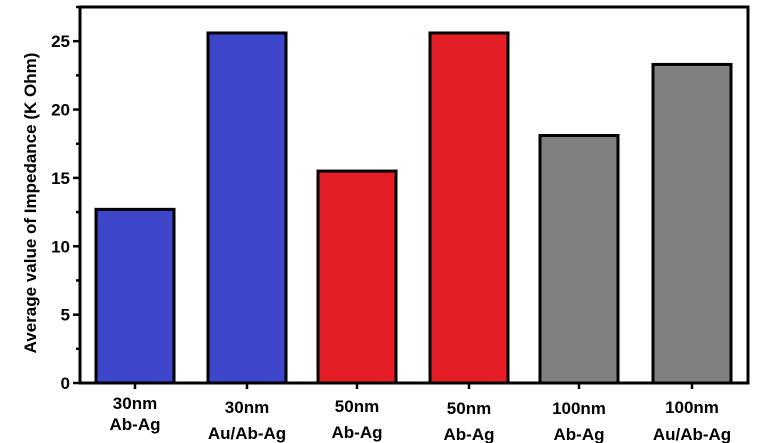 The image size is (768, 443). Describe the element at coordinates (60, 110) in the screenshot. I see `y-tick-label: 20` at that location.